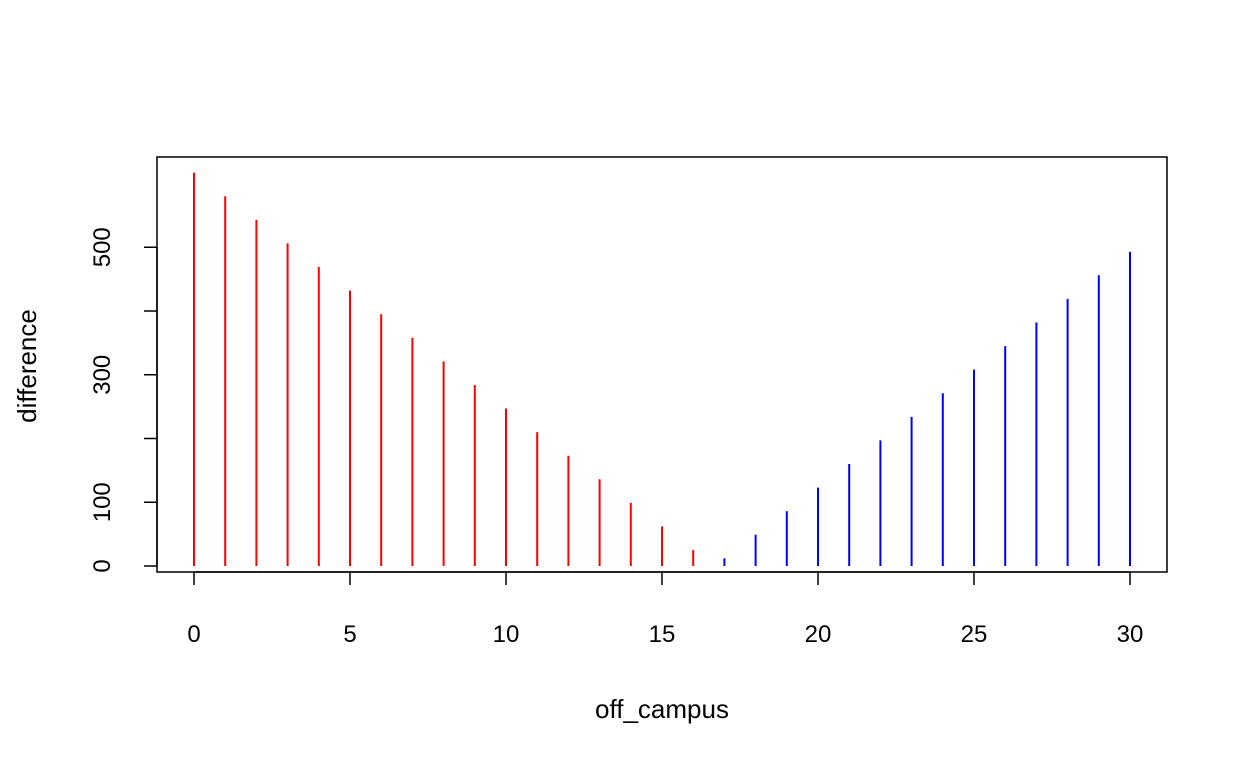 This screenshot has height=768, width=1248. Describe the element at coordinates (102, 247) in the screenshot. I see `y-tick-label-500: 500` at that location.